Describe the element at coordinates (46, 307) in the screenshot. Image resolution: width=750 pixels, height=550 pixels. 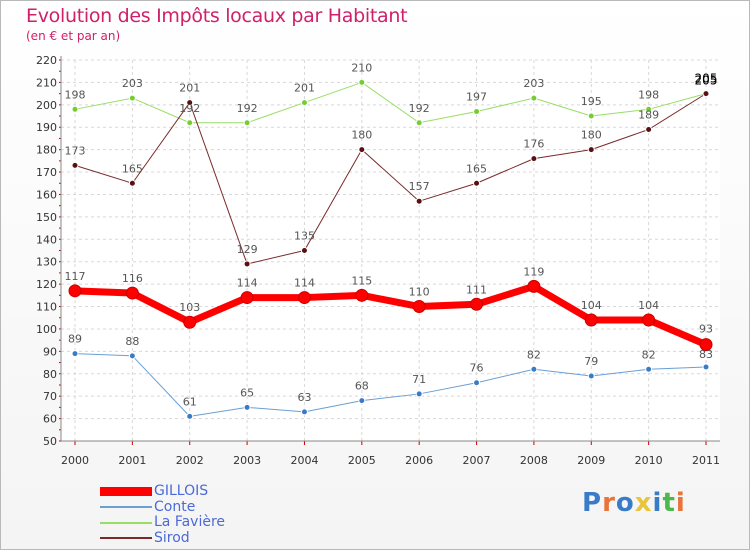
I see `y-tick-label: 110` at that location.